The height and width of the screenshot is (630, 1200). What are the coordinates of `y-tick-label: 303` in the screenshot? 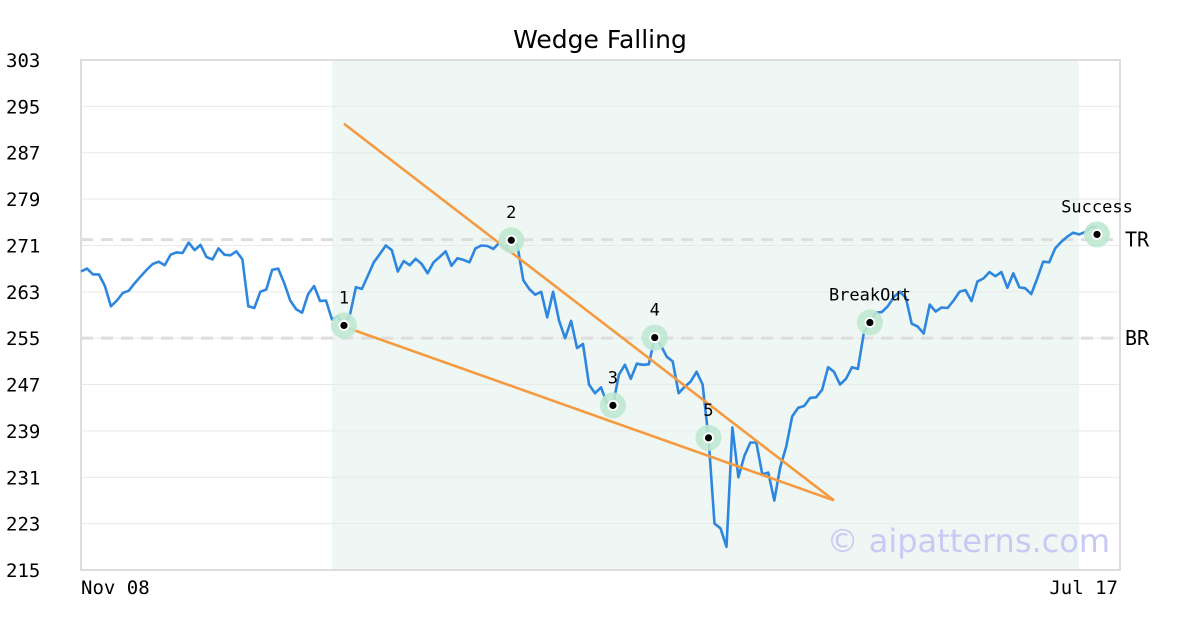 It's located at (23, 61).